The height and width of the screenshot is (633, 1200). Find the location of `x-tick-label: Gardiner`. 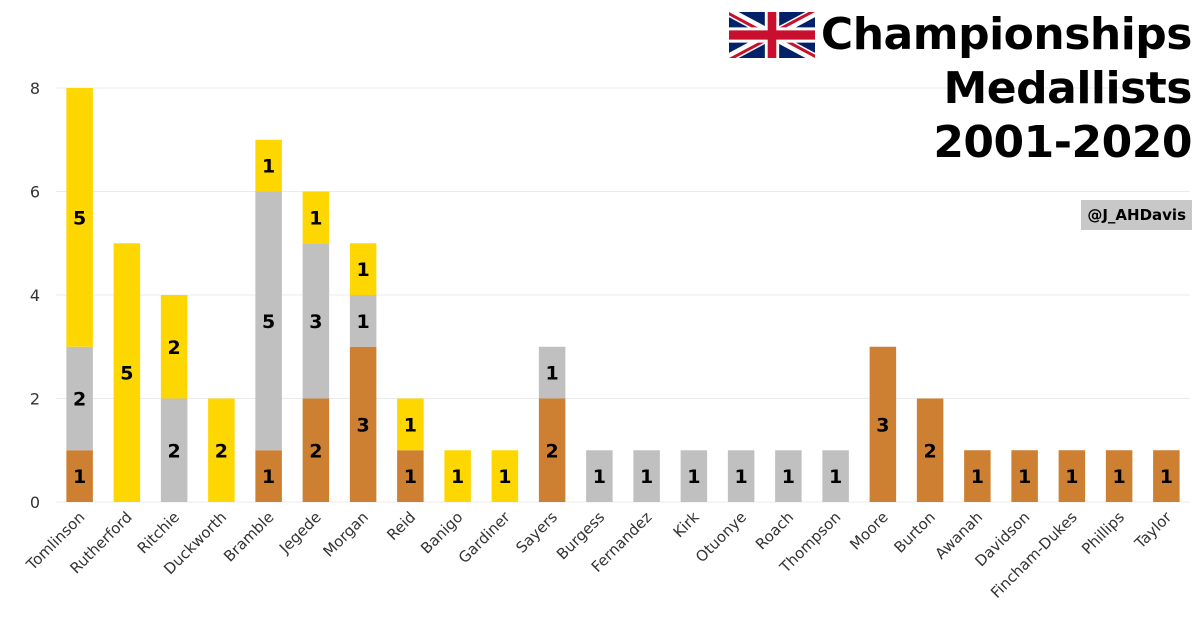

x-tick-label: Gardiner is located at coordinates (484, 537).